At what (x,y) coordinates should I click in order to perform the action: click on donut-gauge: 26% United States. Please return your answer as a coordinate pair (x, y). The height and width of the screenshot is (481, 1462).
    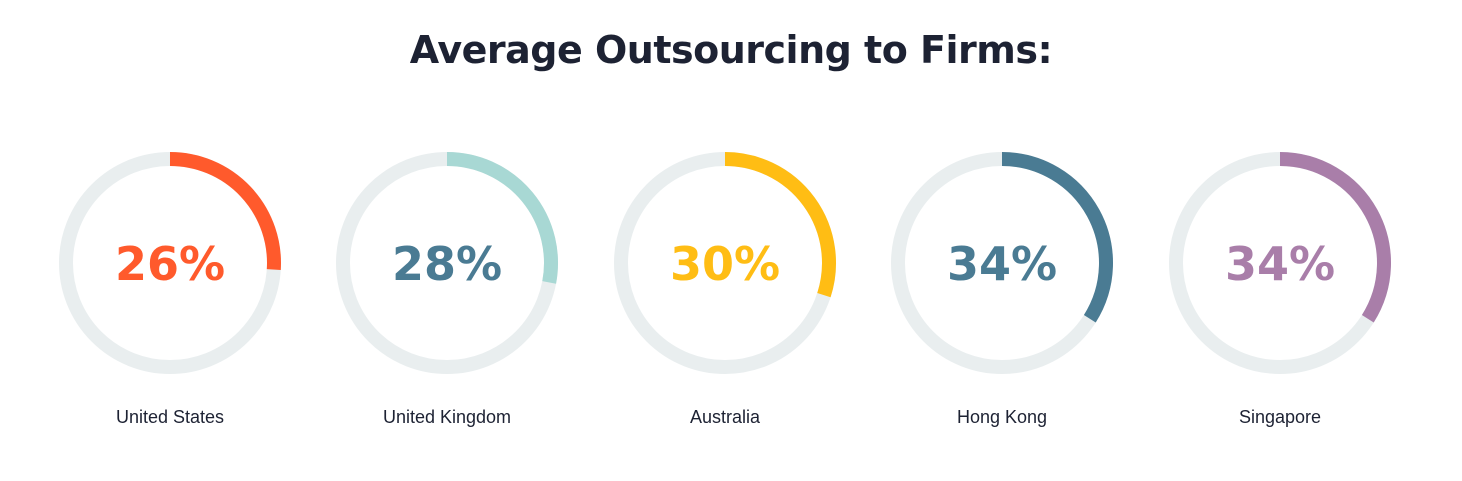
    Looking at the image, I should click on (170, 289).